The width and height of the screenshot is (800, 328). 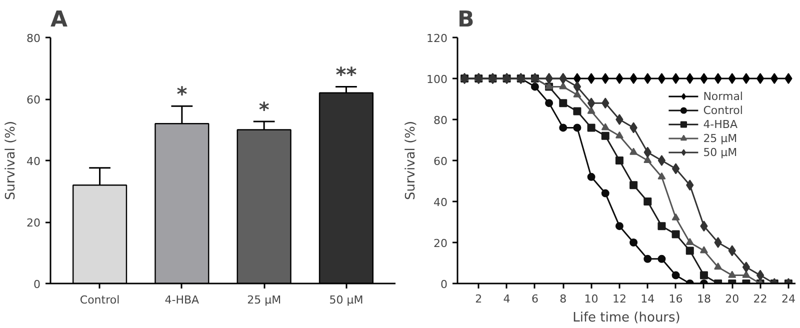 What do you see at coordinates (760, 299) in the screenshot?
I see `x-tick-label: 22` at bounding box center [760, 299].